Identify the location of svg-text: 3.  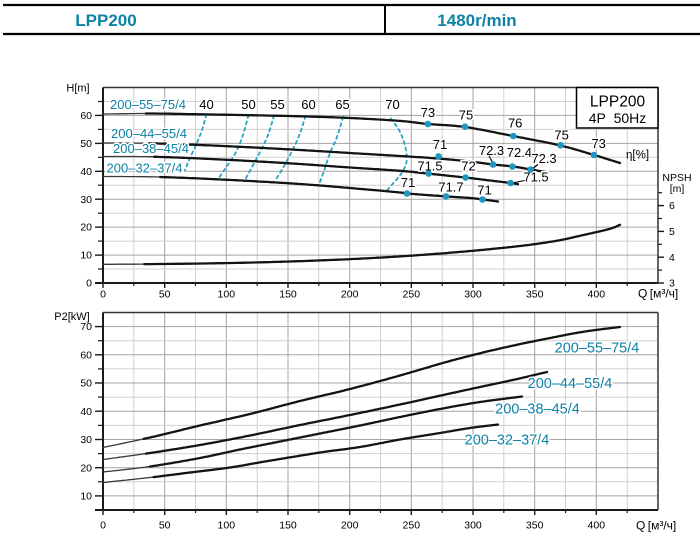
(672, 284).